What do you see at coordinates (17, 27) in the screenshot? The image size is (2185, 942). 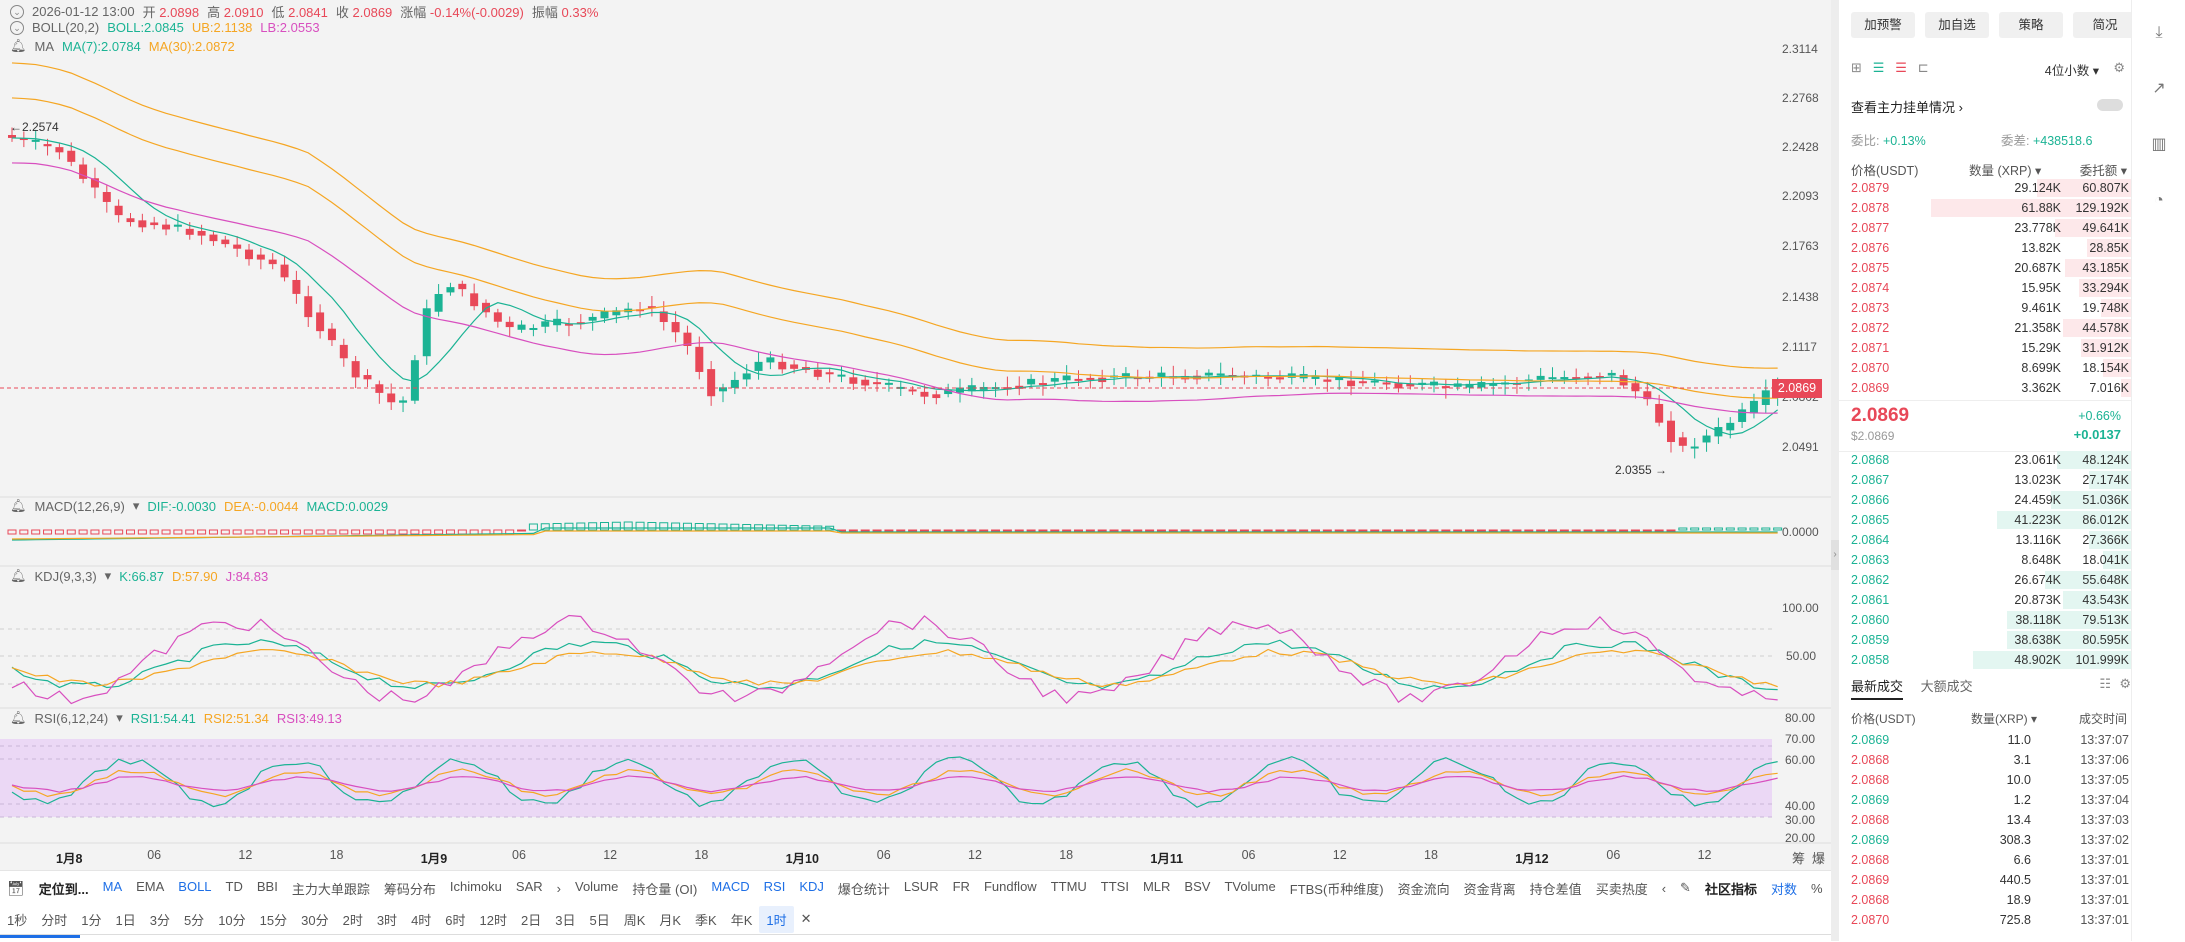 I see `chevron-down-icon: ⌄` at bounding box center [17, 27].